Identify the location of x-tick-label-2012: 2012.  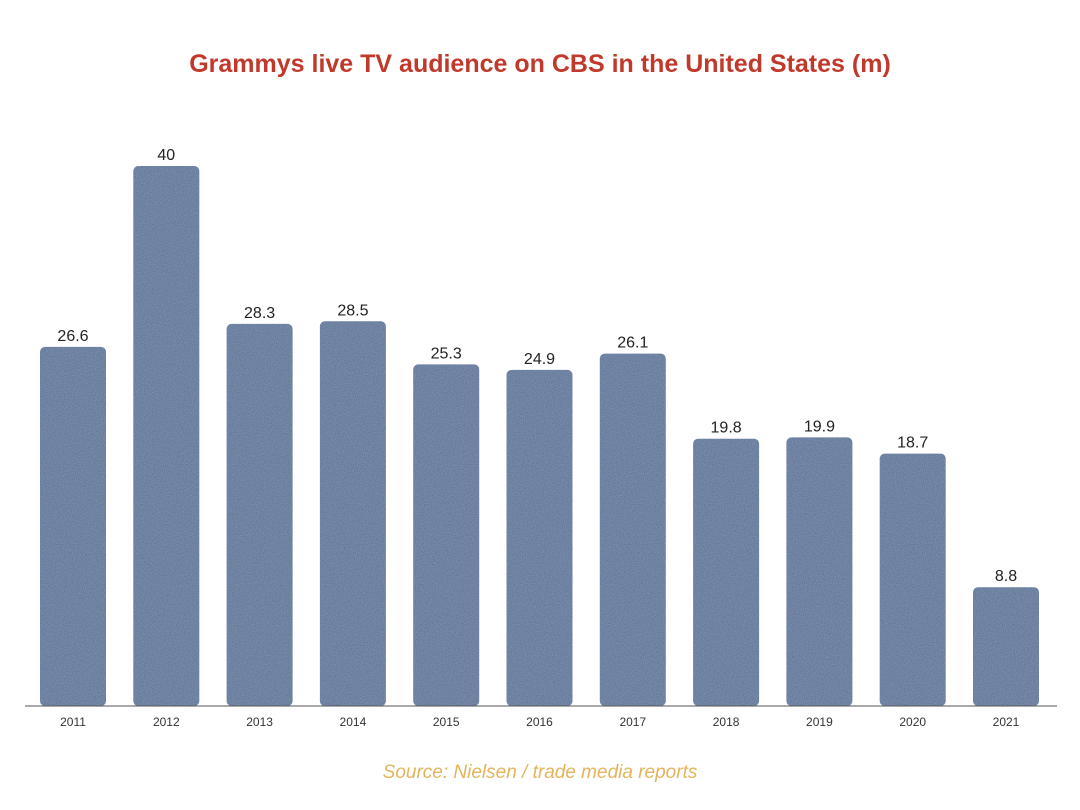
(166, 722).